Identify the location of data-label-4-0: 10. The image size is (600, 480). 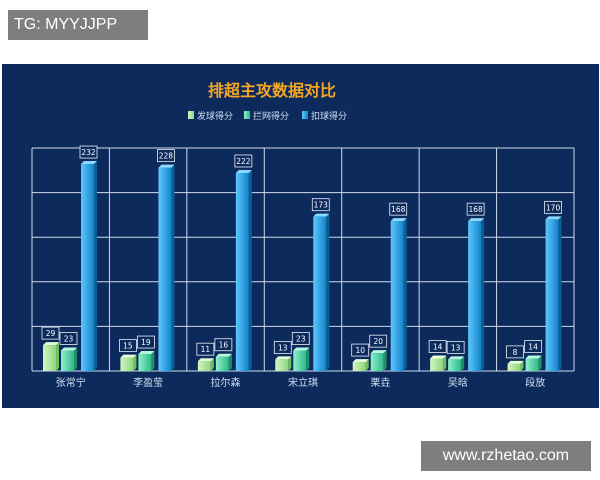
(360, 350).